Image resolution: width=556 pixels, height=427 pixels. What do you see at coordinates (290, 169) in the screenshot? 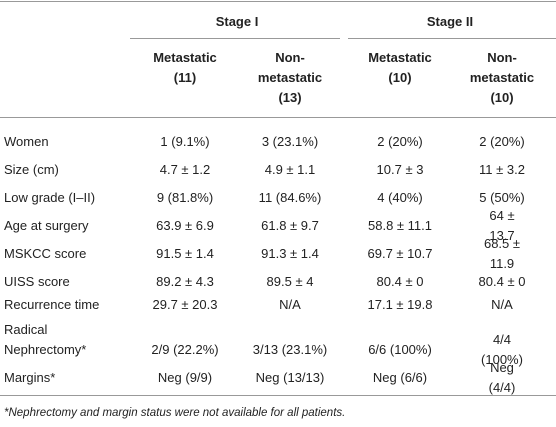
I see `cell: 4.9 ± 1.1` at bounding box center [290, 169].